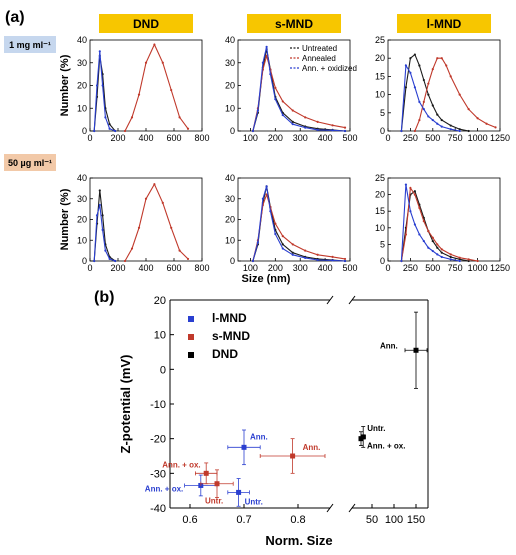 This screenshot has height=555, width=516. I want to click on axis-break-mark, so click(330, 300).